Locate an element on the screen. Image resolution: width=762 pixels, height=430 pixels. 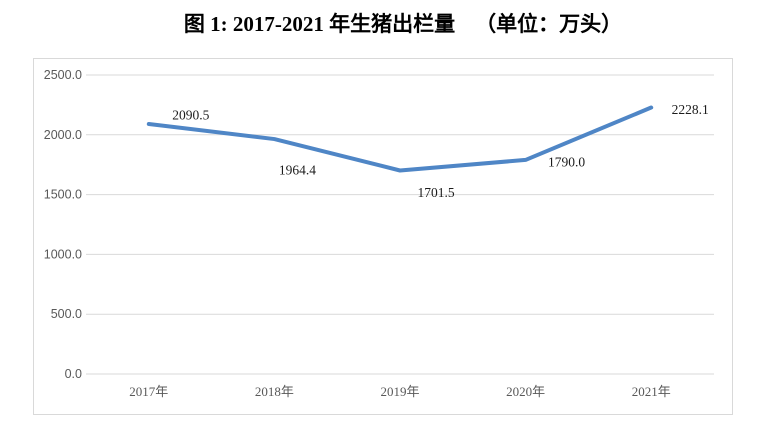
chart-unit-label: （单位：万头） is located at coordinates (549, 24).